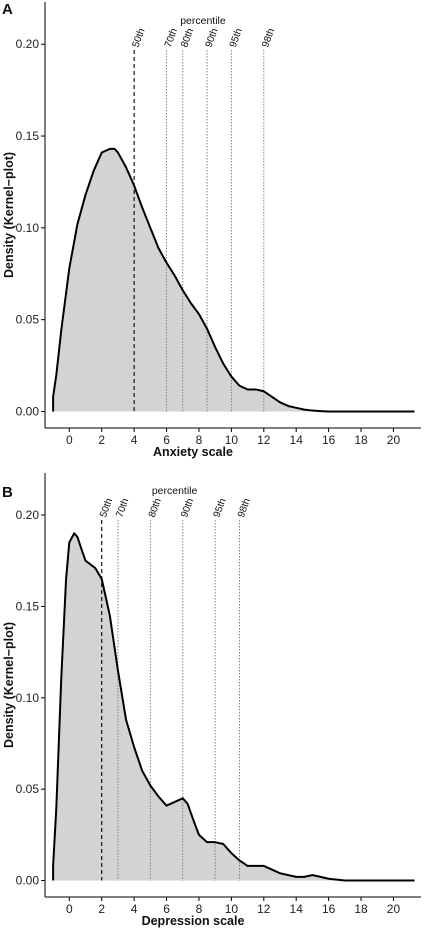 The image size is (431, 931). Describe the element at coordinates (193, 452) in the screenshot. I see `x-axis-title: Anxiety scale` at that location.